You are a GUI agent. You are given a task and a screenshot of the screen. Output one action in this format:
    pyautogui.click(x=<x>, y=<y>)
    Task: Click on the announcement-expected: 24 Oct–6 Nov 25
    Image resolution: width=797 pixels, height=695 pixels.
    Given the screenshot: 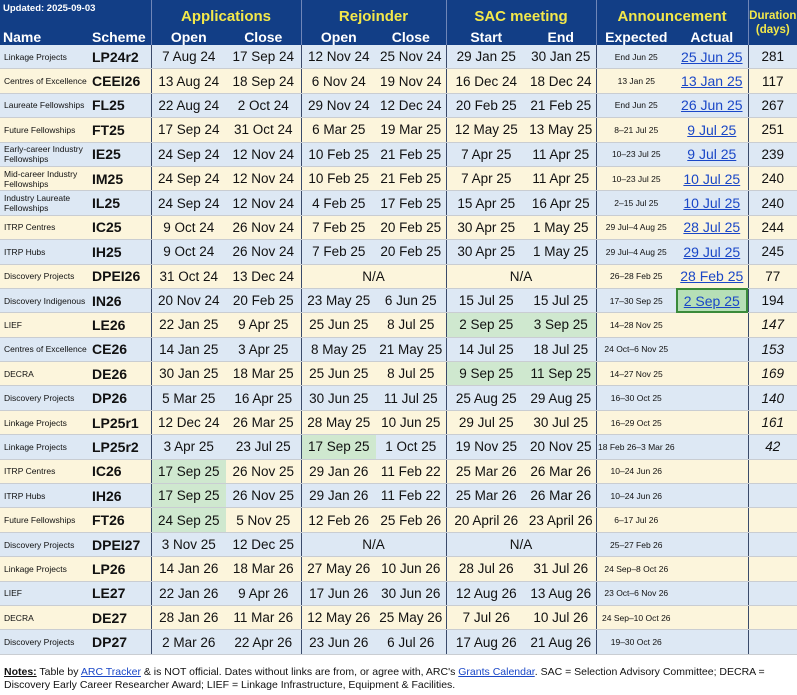 What is the action you would take?
    pyautogui.click(x=636, y=350)
    